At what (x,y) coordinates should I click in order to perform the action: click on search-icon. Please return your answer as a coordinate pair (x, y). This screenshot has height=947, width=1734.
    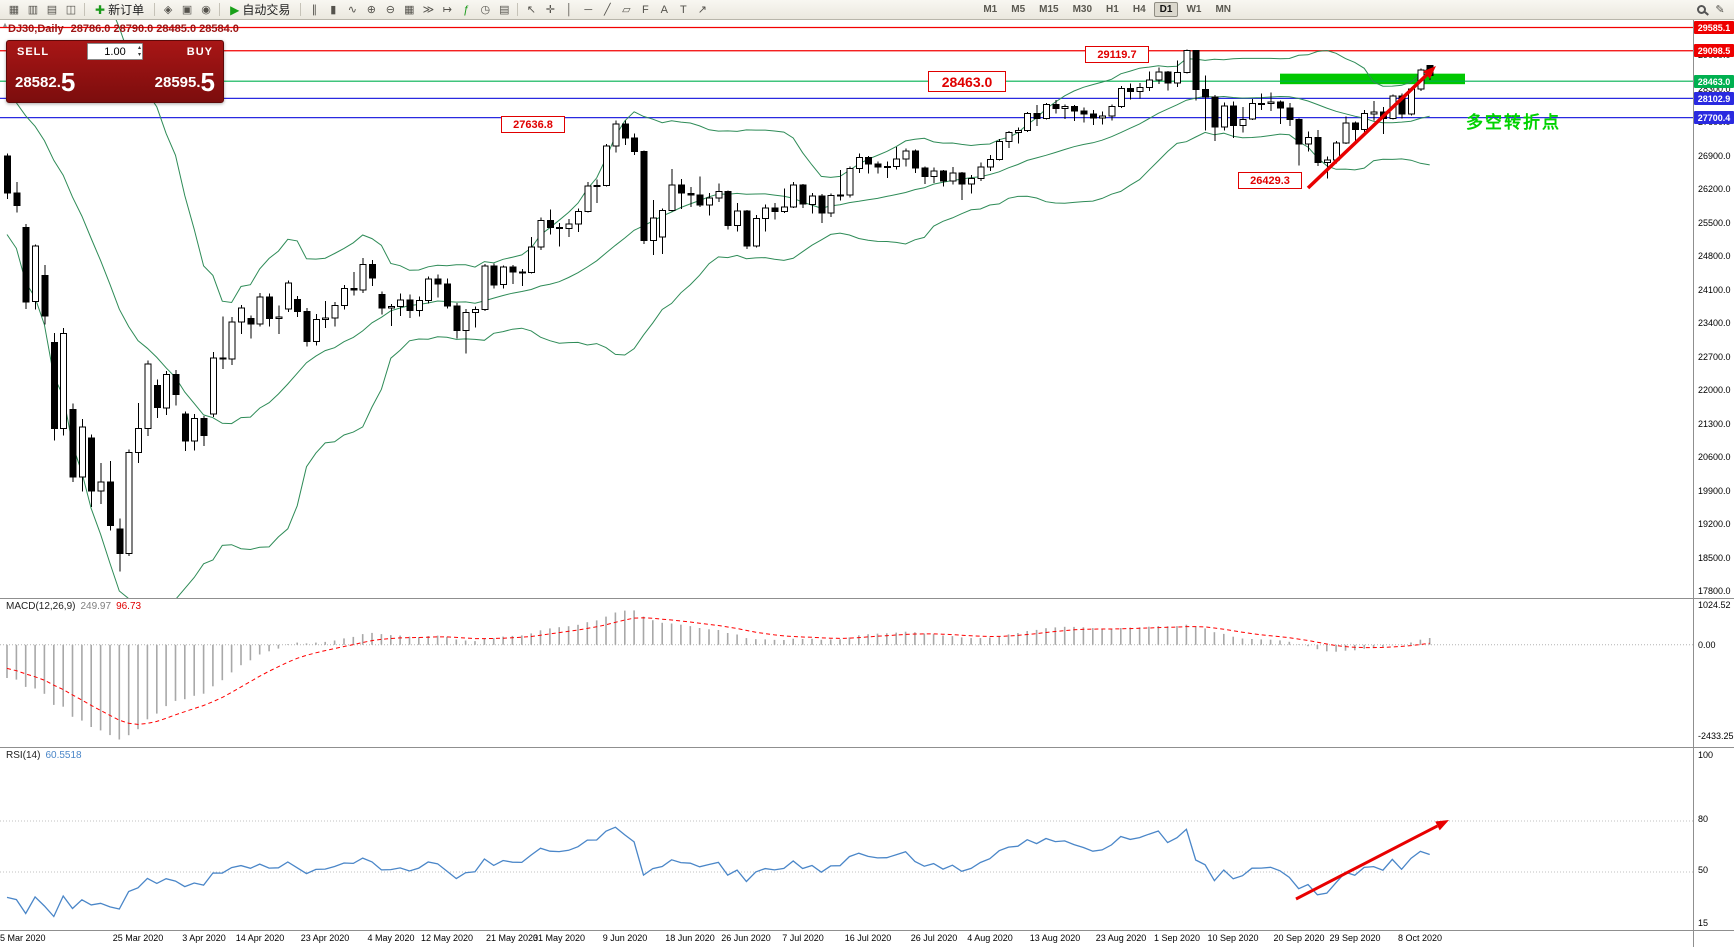
    Looking at the image, I should click on (1701, 10).